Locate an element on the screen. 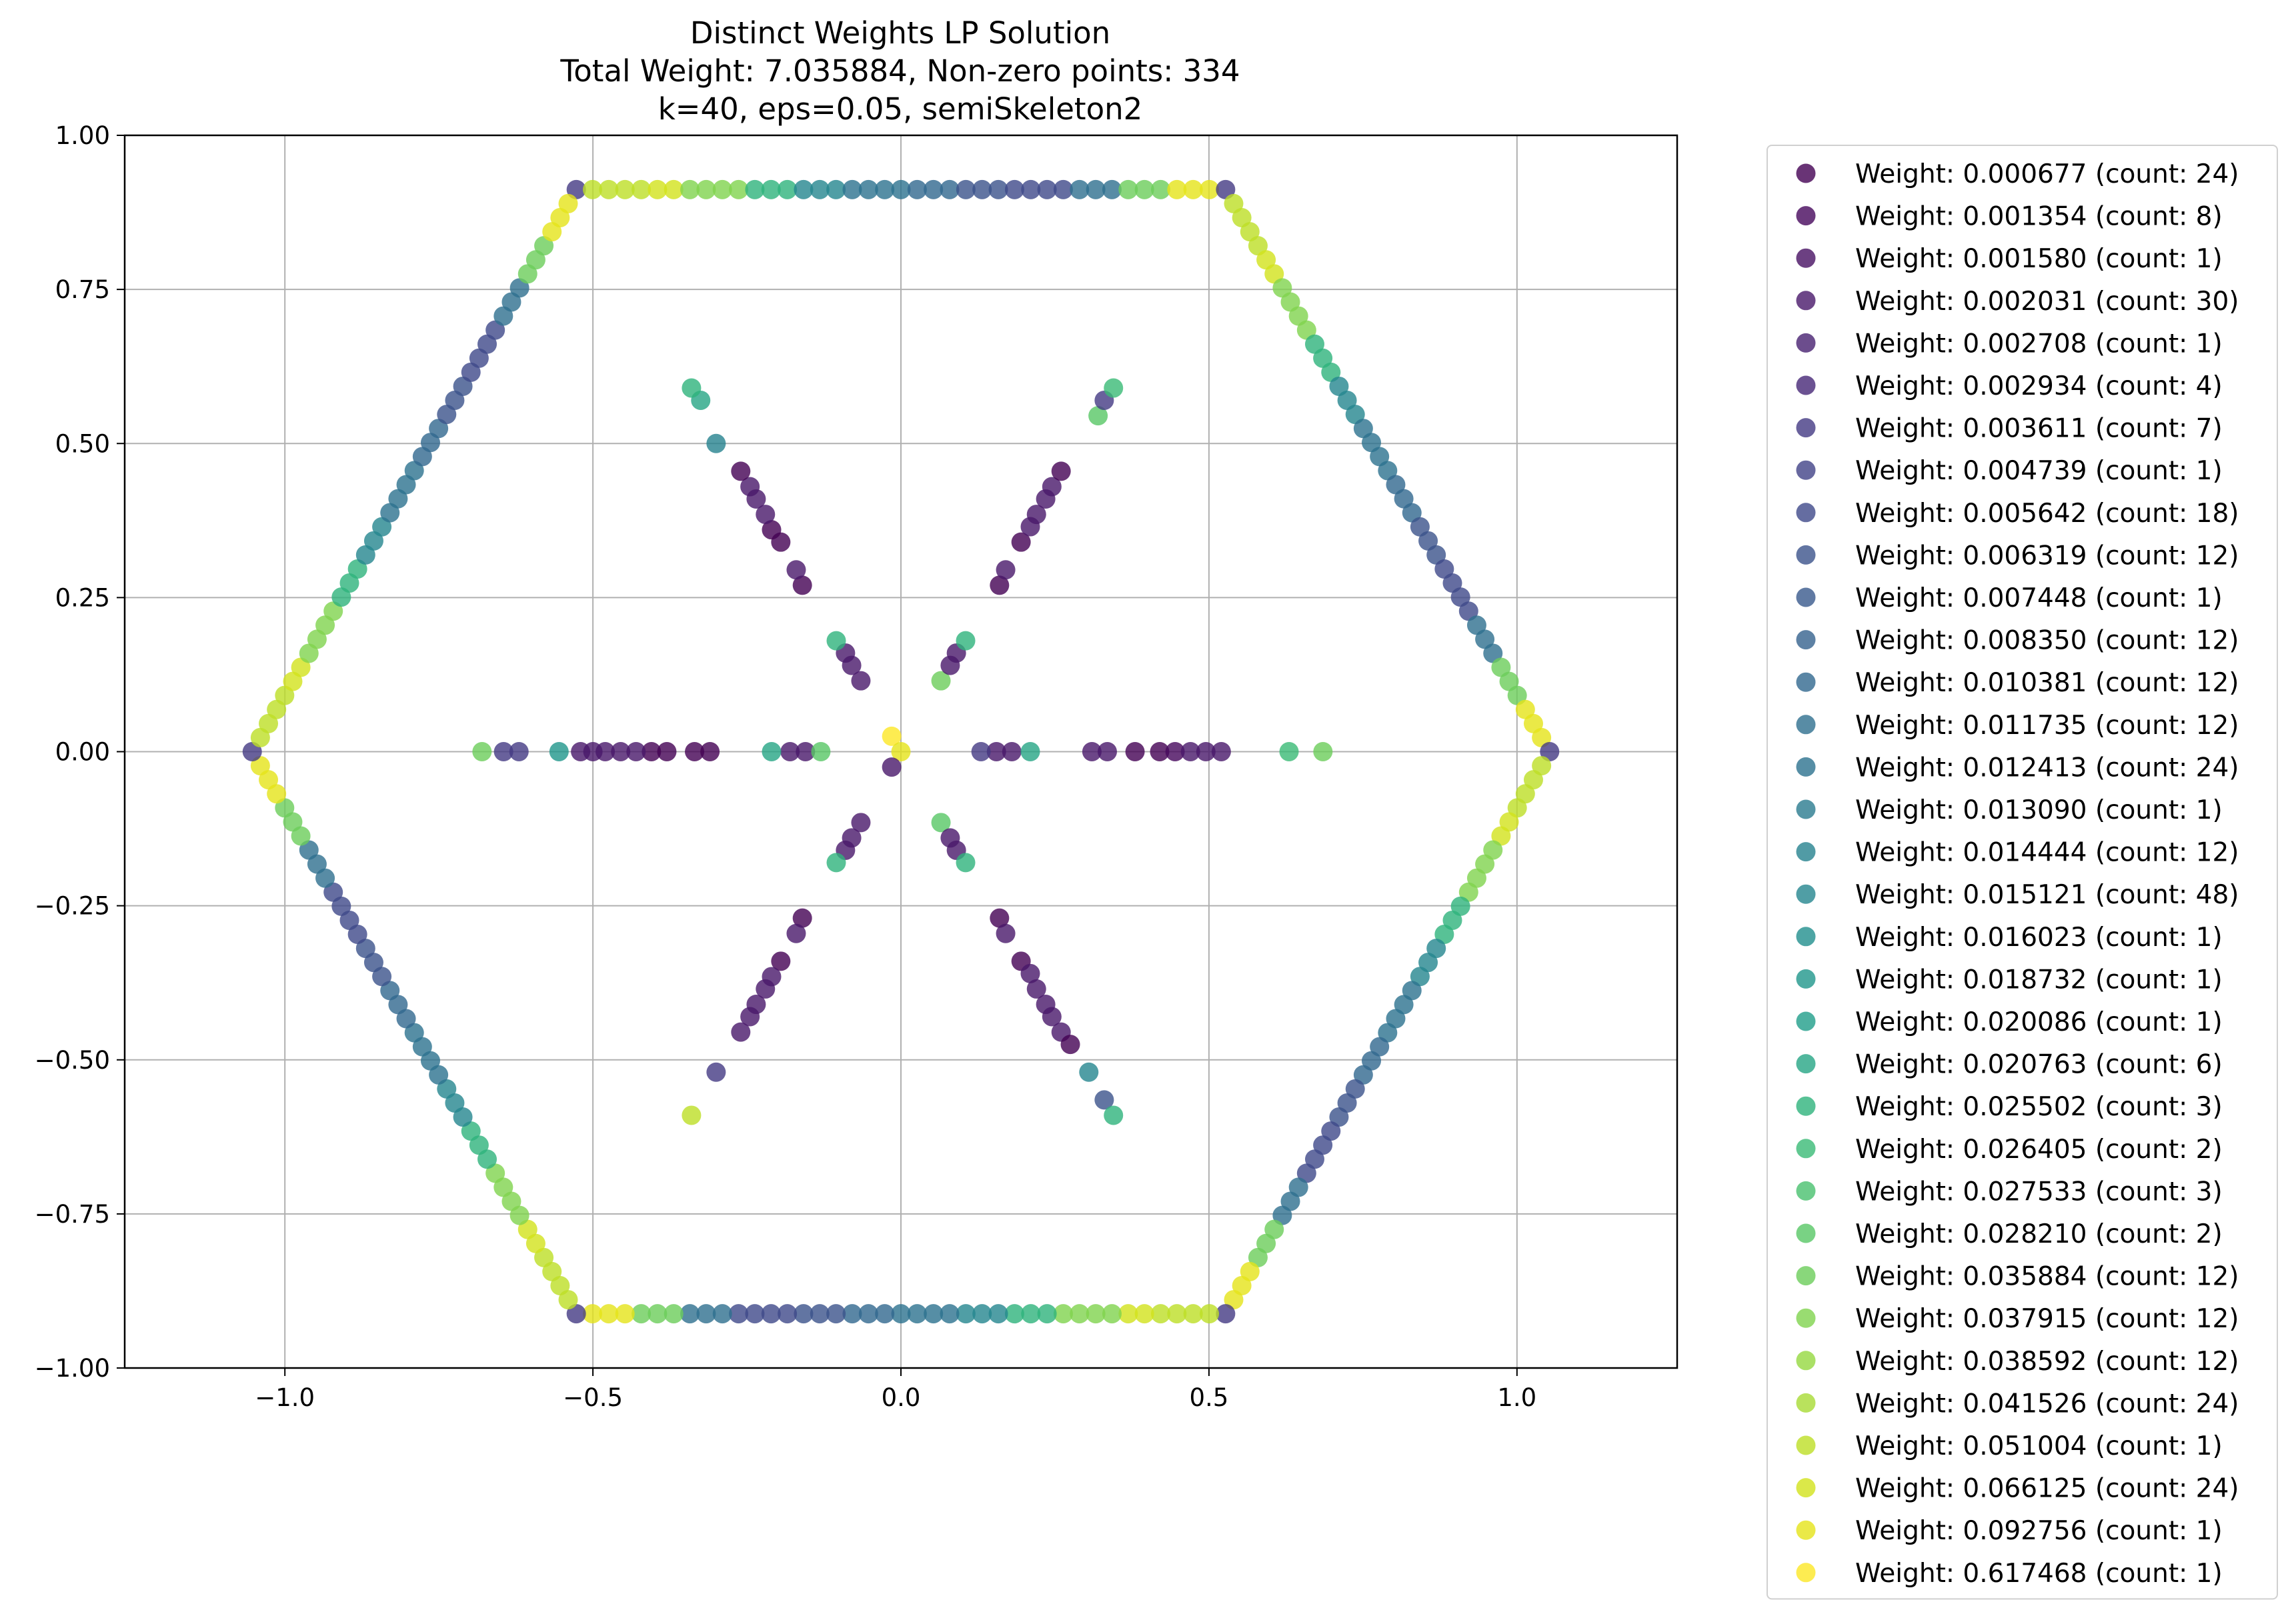 This screenshot has height=1602, width=2296. legend-label: Weight: 0.041526 (count: 24) is located at coordinates (2047, 1404).